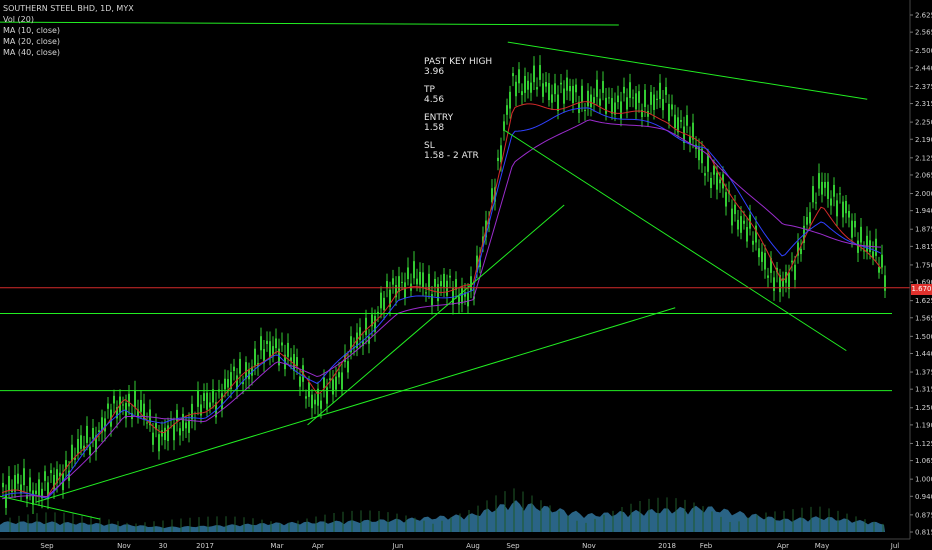 The image size is (932, 550). Describe the element at coordinates (163, 546) in the screenshot. I see `x-tick-label: 30` at that location.